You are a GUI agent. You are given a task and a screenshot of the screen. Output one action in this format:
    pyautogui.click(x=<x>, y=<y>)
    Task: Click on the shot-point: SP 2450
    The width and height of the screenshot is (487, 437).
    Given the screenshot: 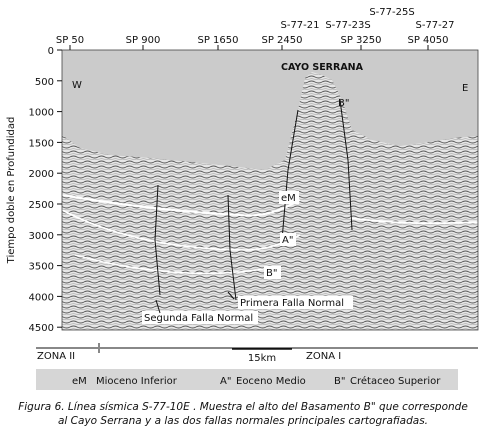 What is the action you would take?
    pyautogui.click(x=281, y=40)
    